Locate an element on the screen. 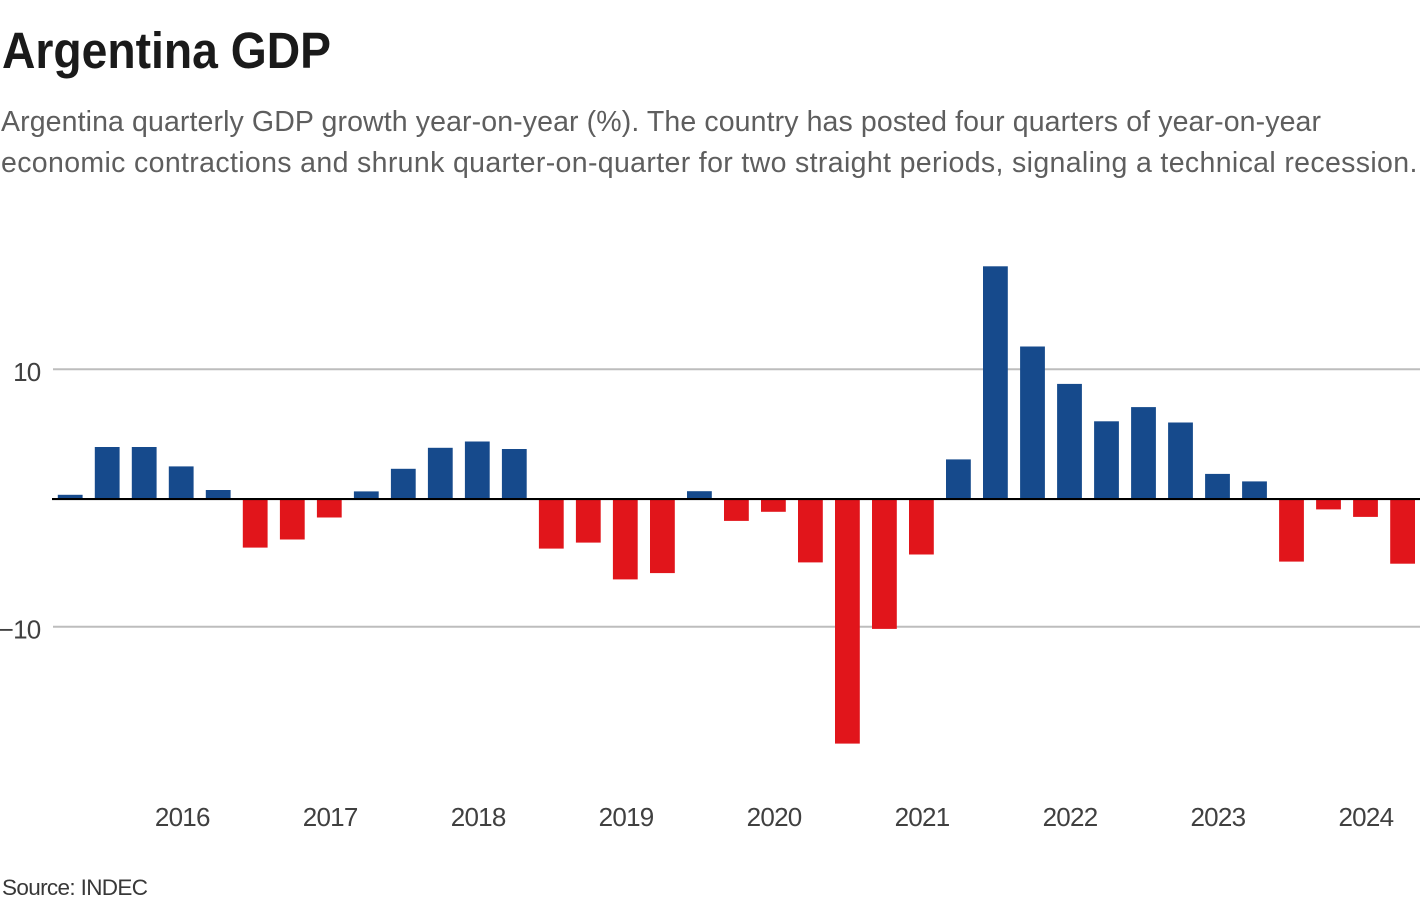  svg-text: 2024 is located at coordinates (1365, 817).